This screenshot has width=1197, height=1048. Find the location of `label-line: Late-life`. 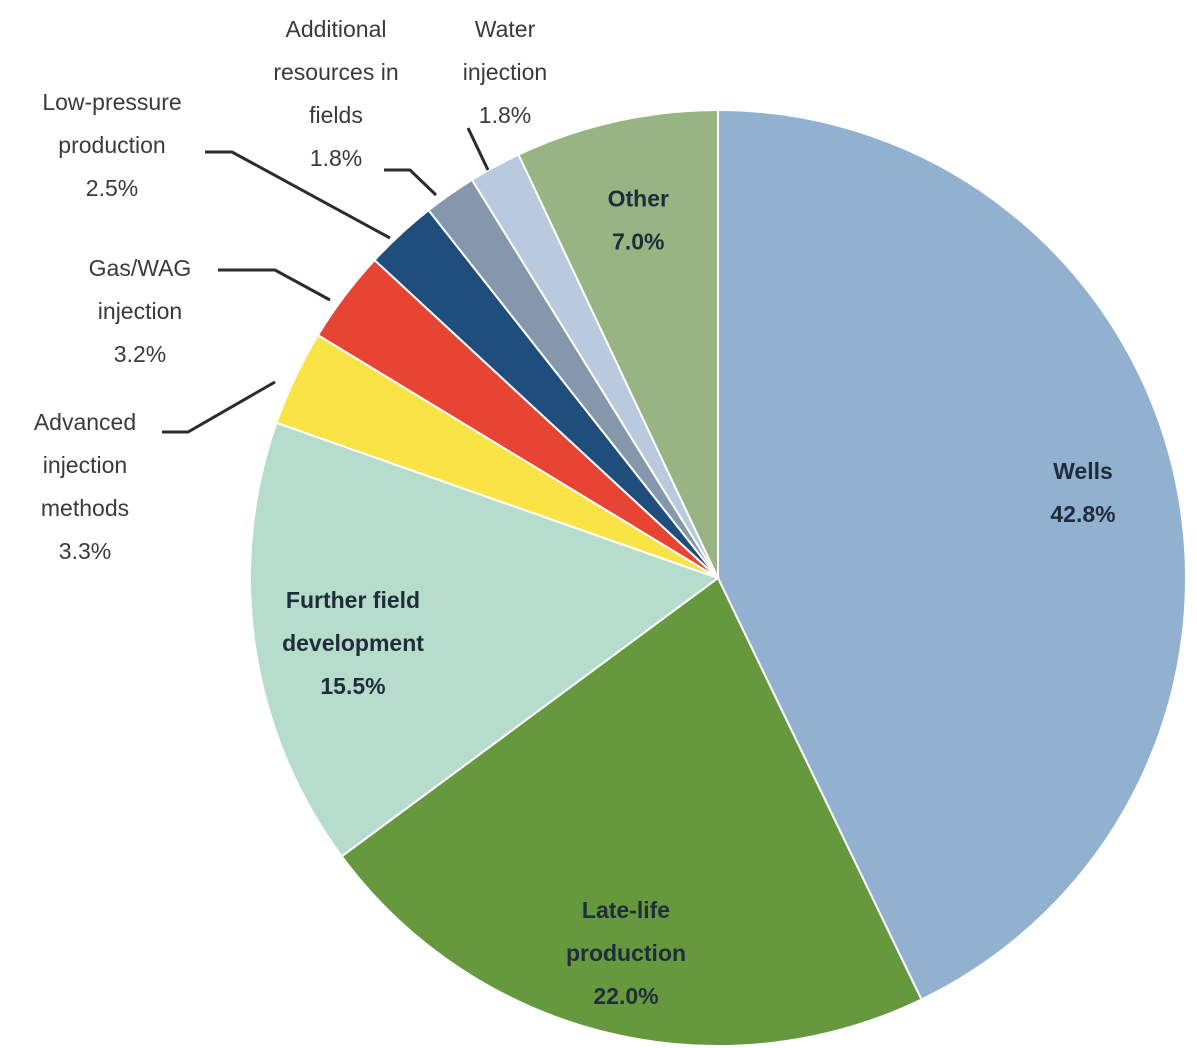

label-line: Late-life is located at coordinates (626, 910).